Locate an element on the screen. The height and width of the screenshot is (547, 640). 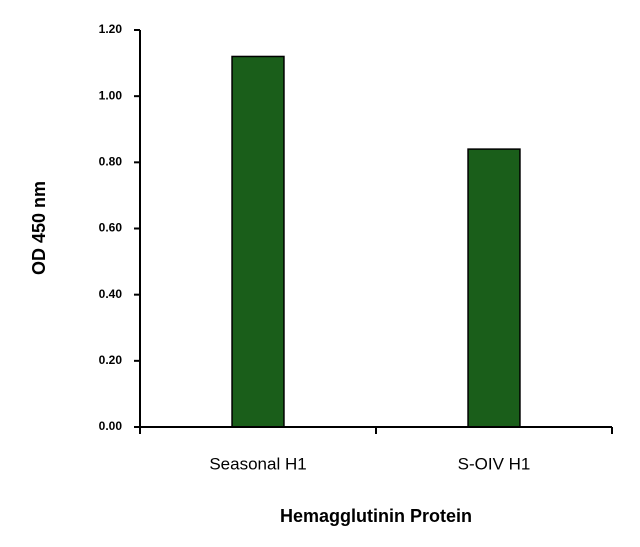
y-tick-label: 1.20 is located at coordinates (111, 29).